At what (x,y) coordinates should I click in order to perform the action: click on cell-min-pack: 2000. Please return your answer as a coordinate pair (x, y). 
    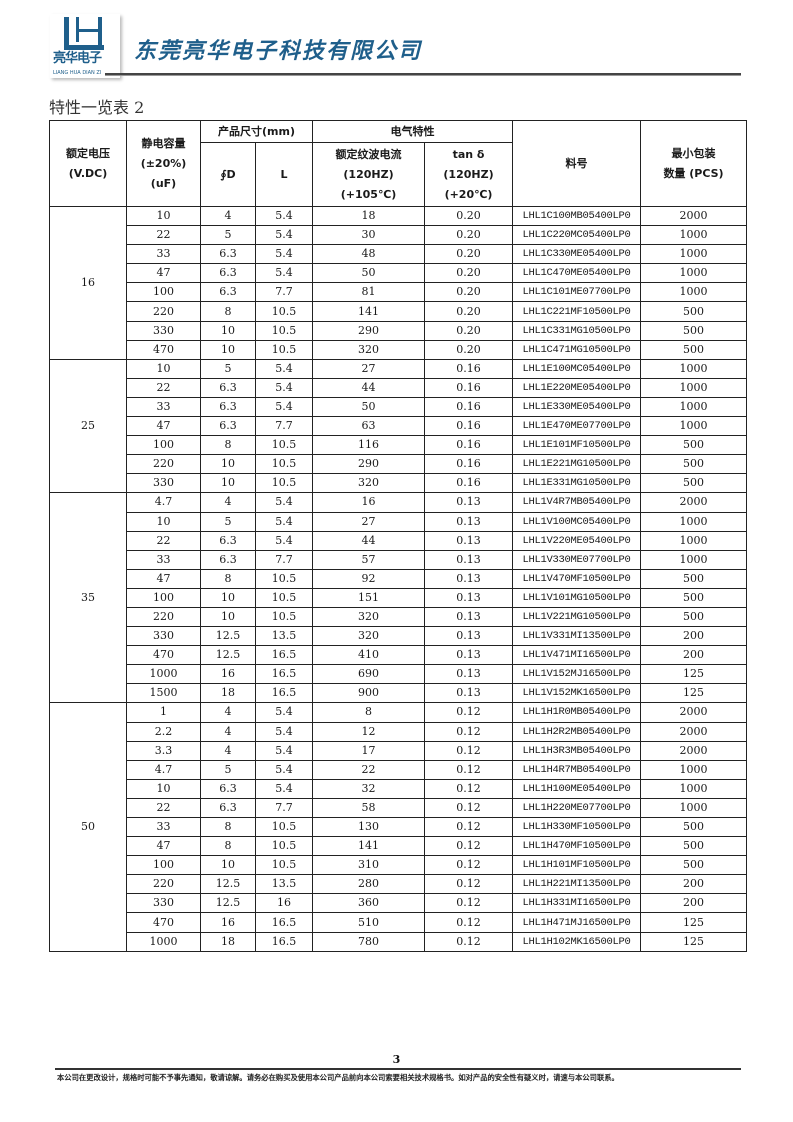
    Looking at the image, I should click on (694, 750).